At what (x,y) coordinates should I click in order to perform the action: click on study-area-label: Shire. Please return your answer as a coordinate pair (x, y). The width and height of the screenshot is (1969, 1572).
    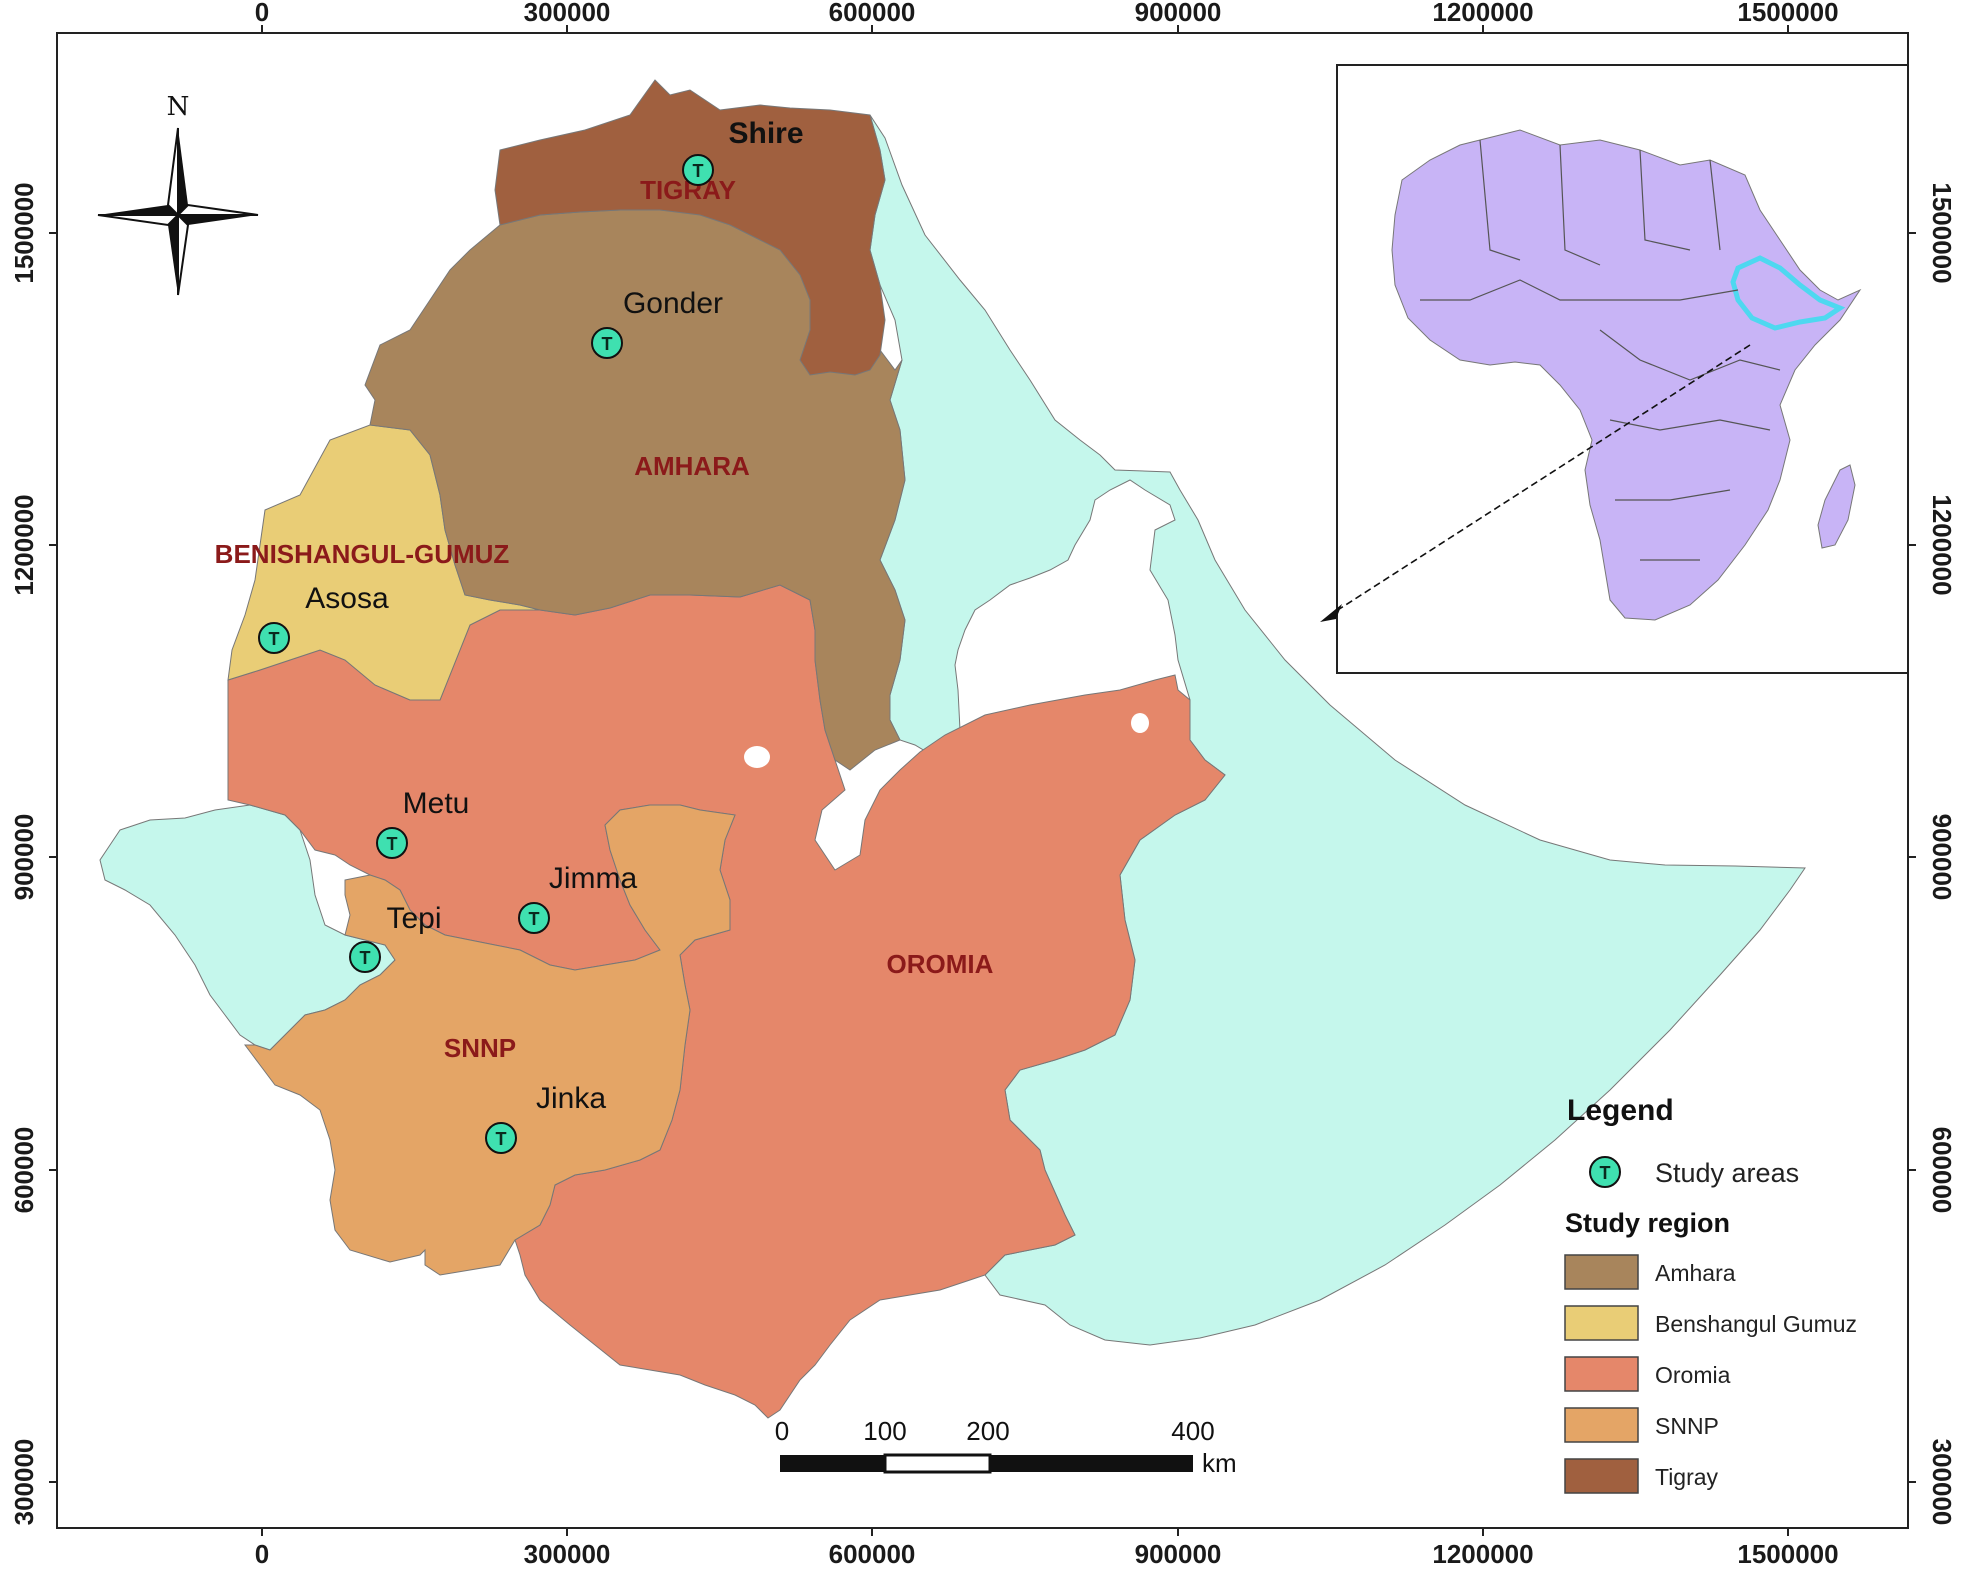
    Looking at the image, I should click on (765, 133).